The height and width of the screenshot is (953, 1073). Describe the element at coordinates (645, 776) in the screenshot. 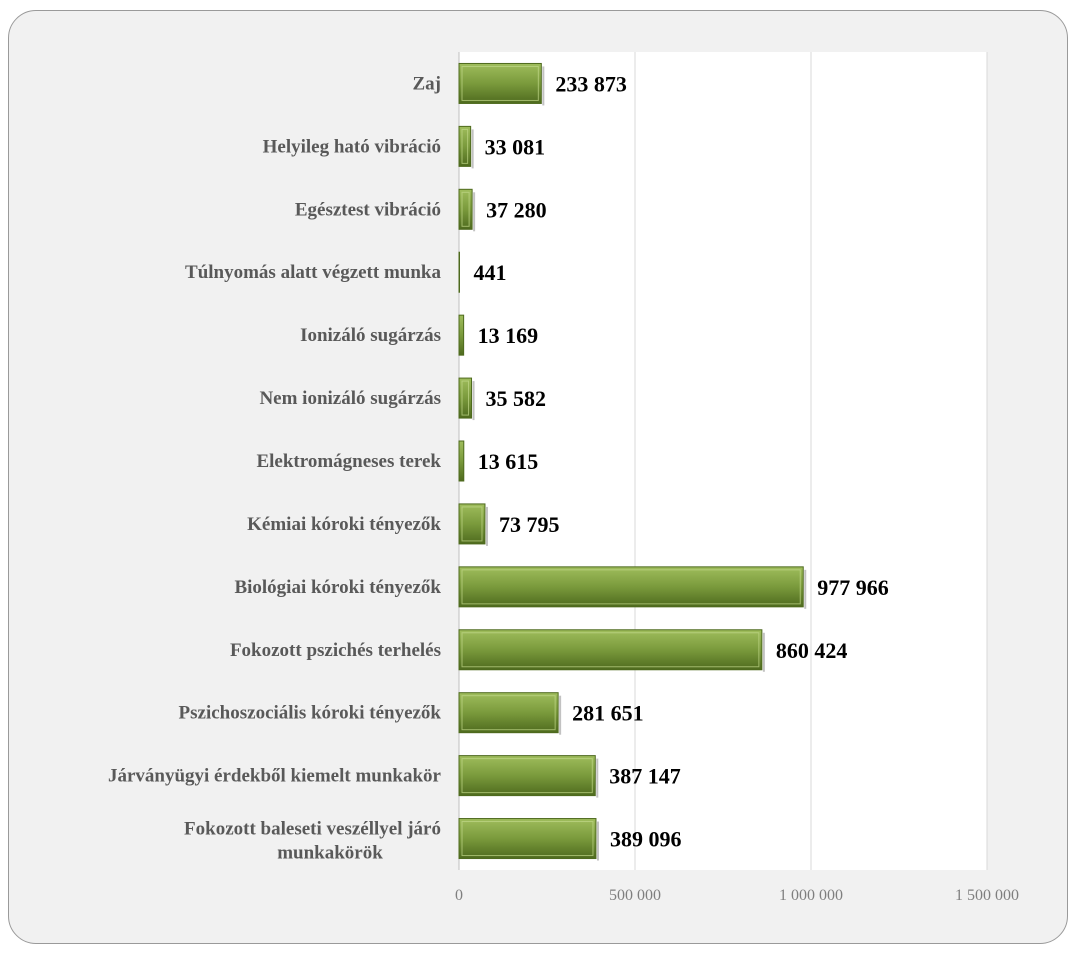

I see `value-label: 387 147` at that location.